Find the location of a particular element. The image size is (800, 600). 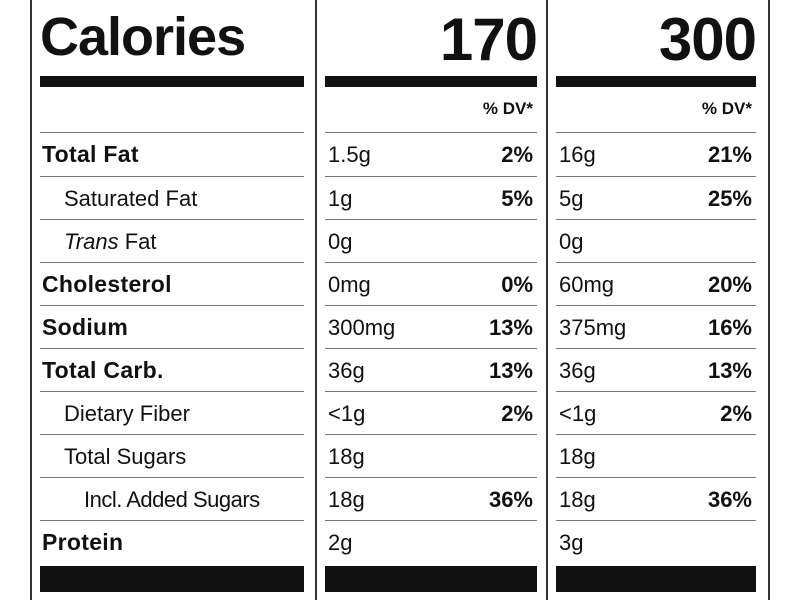

nutrient-label-added-sugars: Incl. Added Sugars is located at coordinates (172, 499).